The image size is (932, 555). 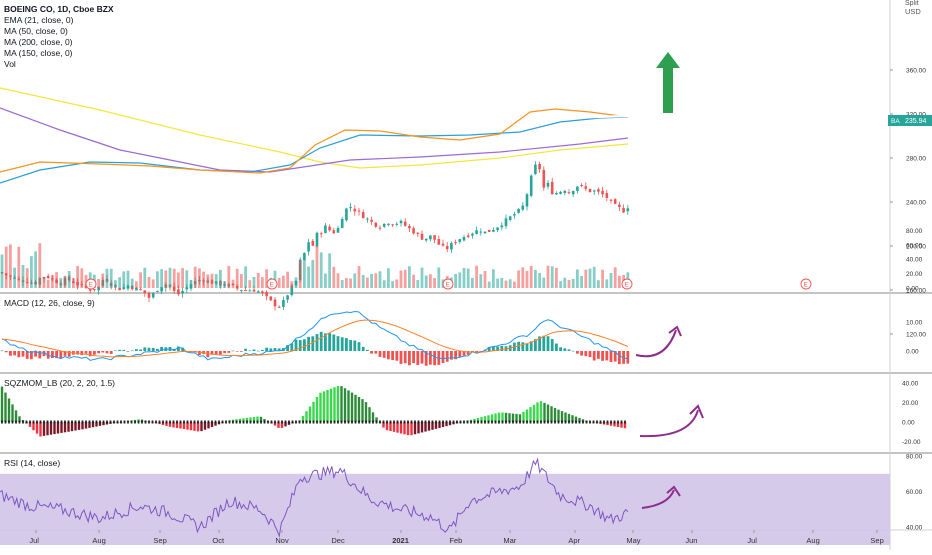 I want to click on ma150-legend: MA (150, close, 0), so click(x=38, y=53).